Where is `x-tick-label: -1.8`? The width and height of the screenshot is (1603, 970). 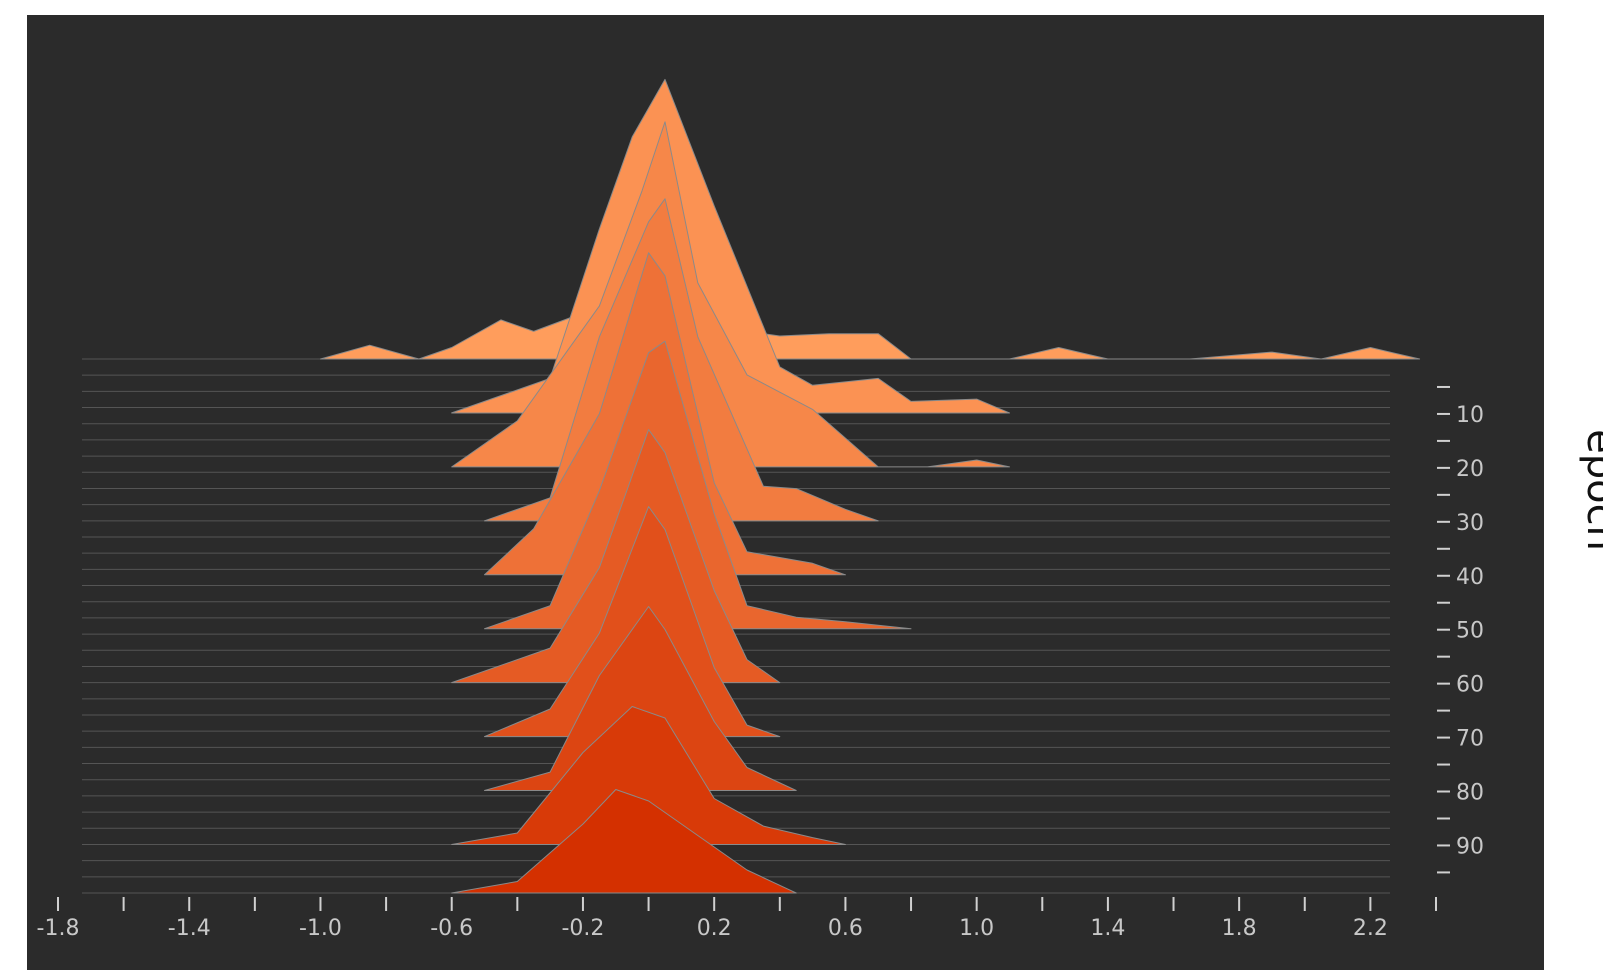
x-tick-label: -1.8 is located at coordinates (58, 928).